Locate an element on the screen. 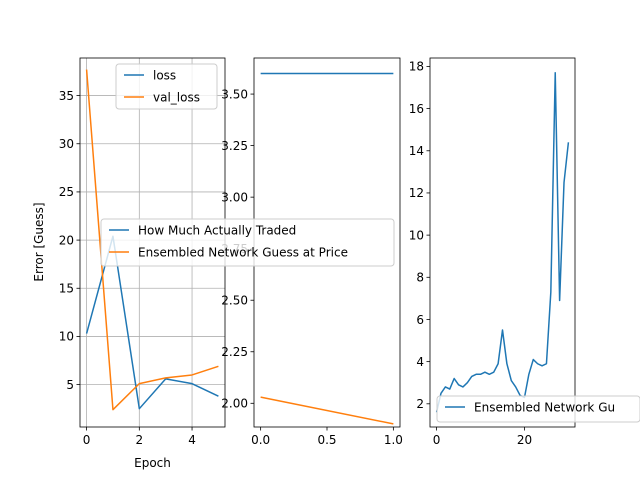 The width and height of the screenshot is (640, 480). legend-label-1: Ensembled Network Gu is located at coordinates (544, 407).